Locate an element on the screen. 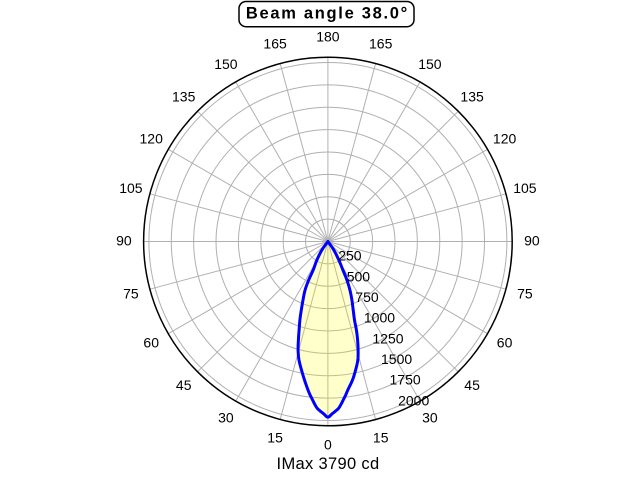 This screenshot has width=640, height=485. svg-text: 500 is located at coordinates (359, 276).